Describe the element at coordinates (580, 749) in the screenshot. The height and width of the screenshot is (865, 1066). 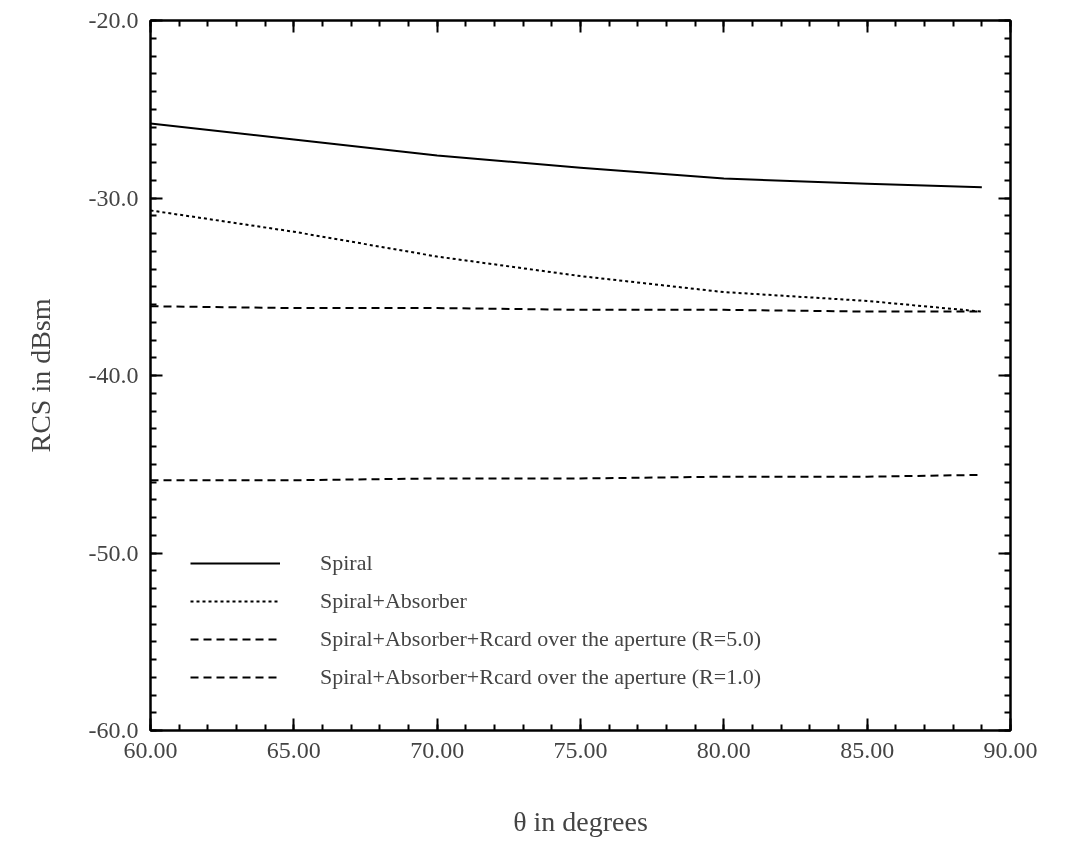
I see `x-tick-label: 75.00` at that location.